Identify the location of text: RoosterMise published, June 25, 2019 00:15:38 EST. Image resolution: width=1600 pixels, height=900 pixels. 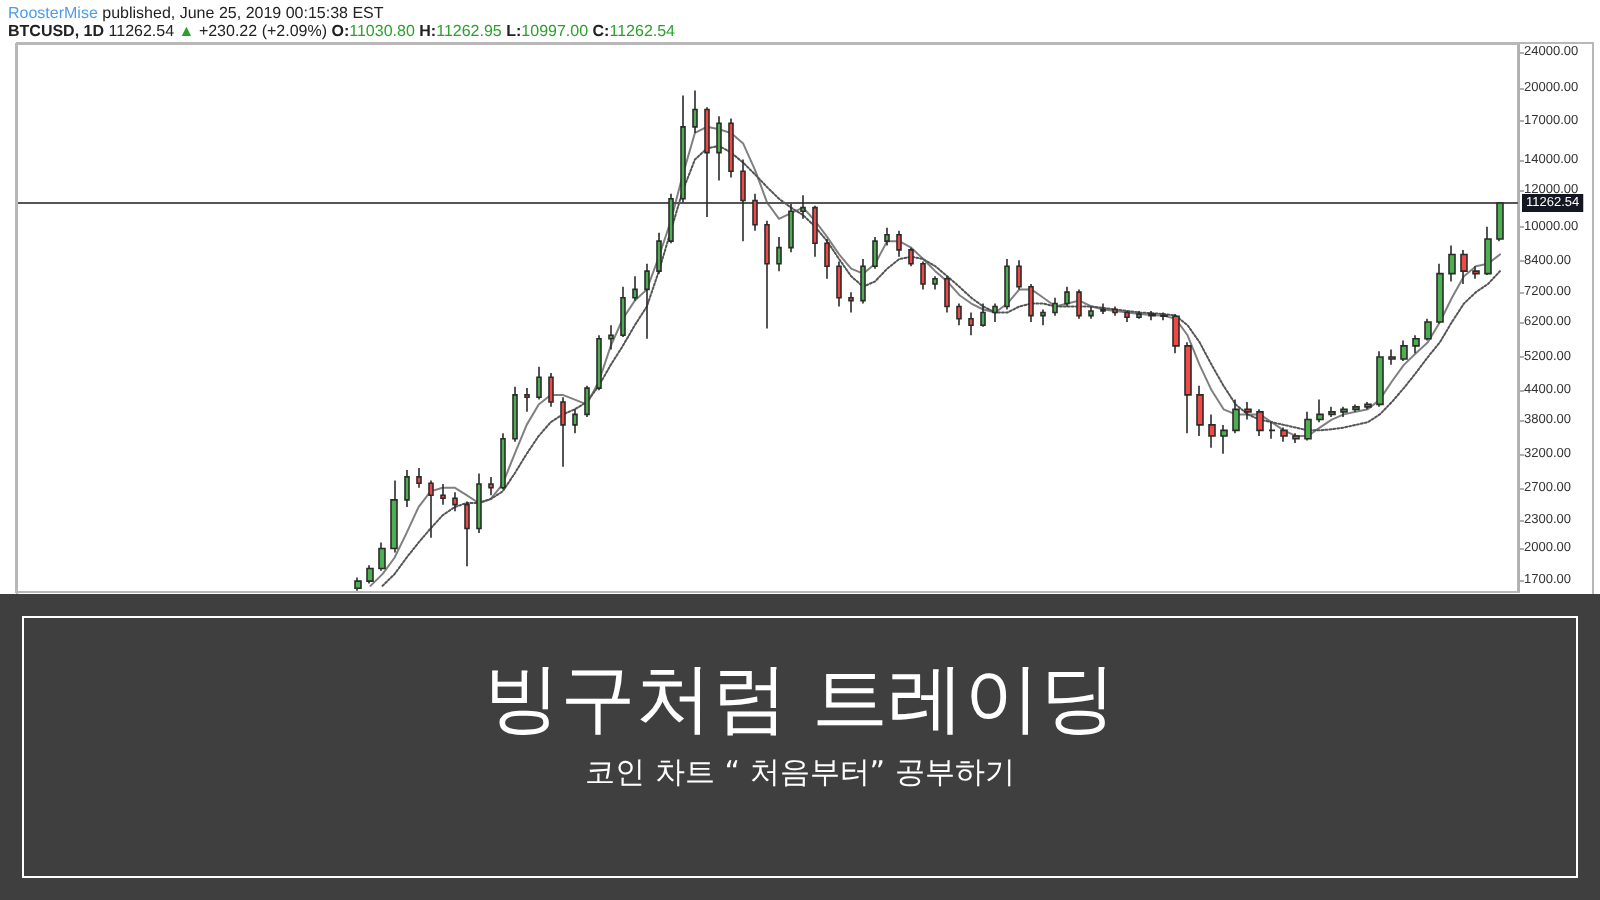
(196, 13).